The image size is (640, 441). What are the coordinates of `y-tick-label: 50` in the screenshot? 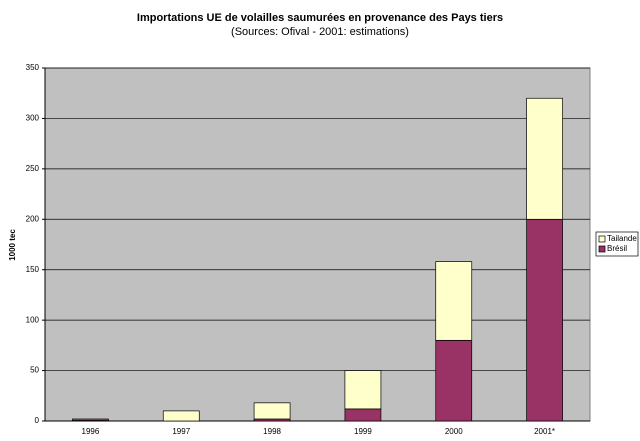 It's located at (34, 370).